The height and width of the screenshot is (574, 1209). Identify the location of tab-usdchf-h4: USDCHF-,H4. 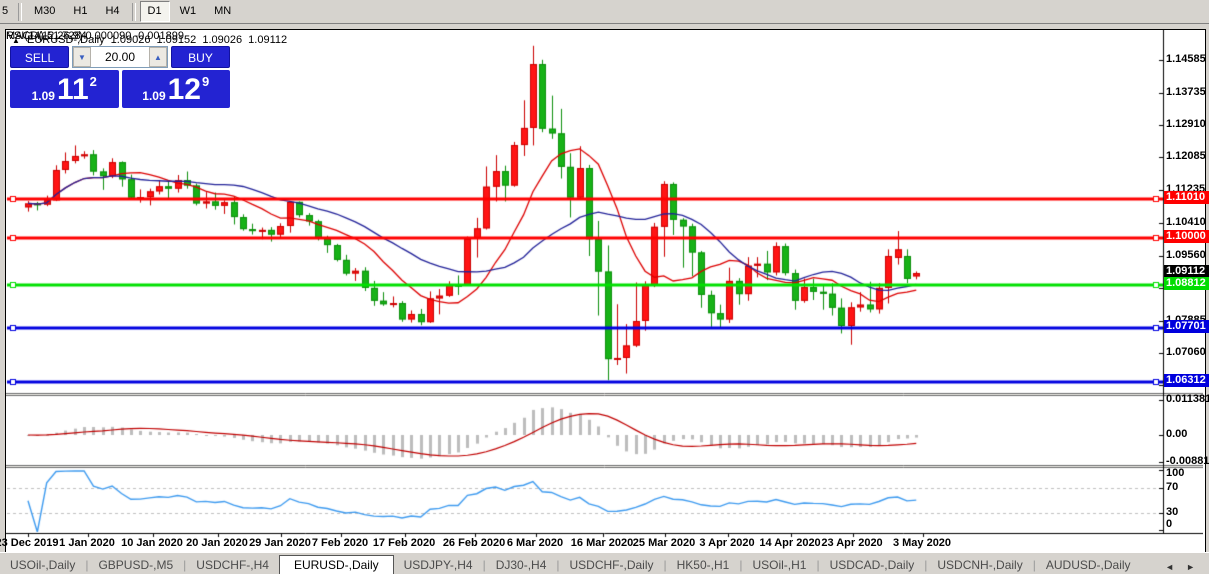
(232, 565).